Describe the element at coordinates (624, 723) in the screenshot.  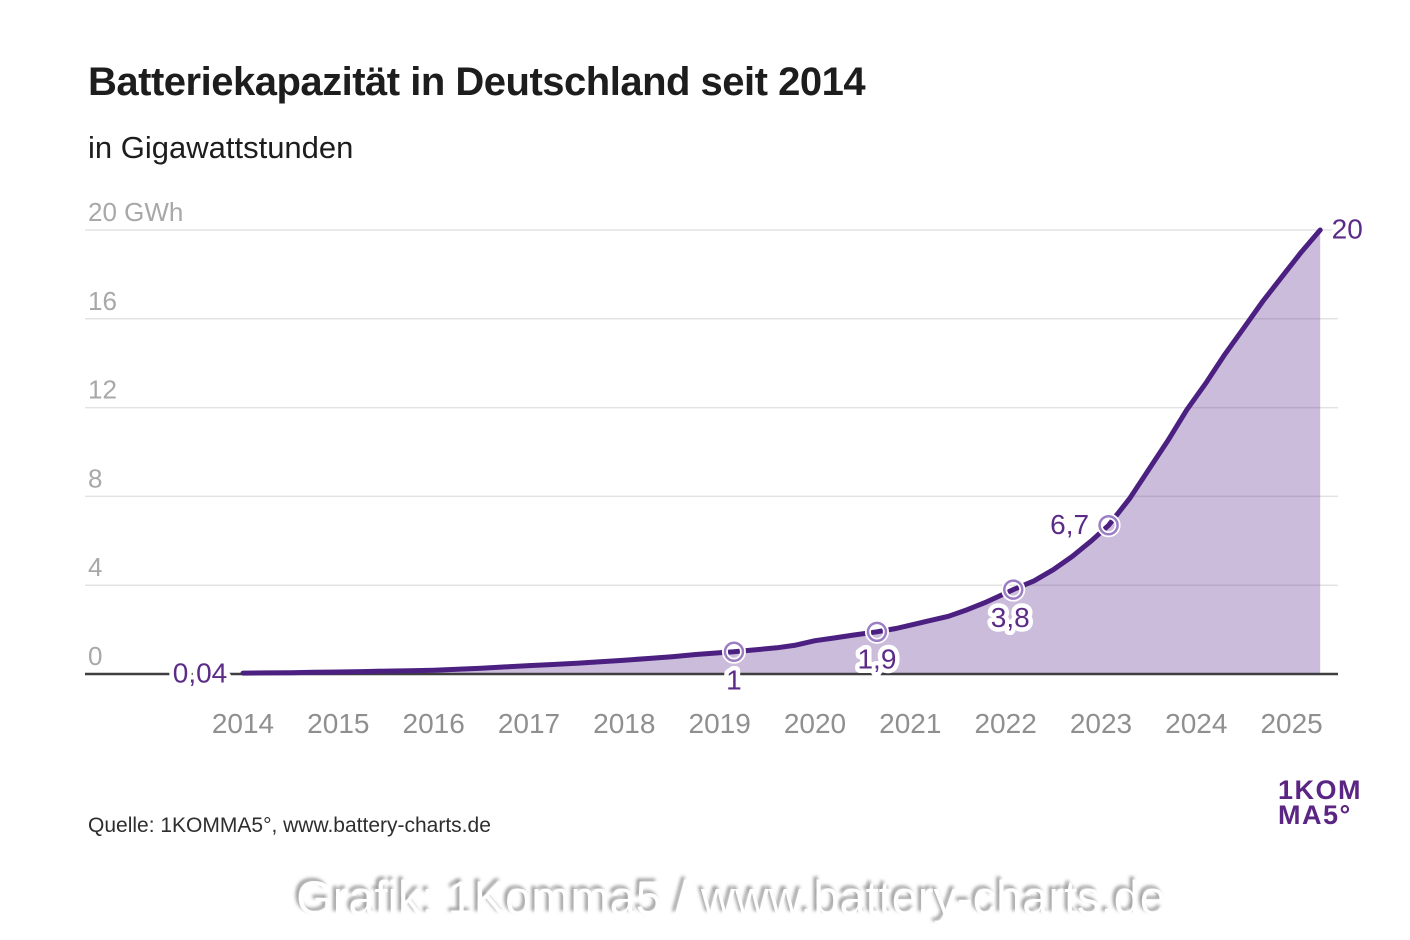
I see `x-axis-tick-label: 2018` at that location.